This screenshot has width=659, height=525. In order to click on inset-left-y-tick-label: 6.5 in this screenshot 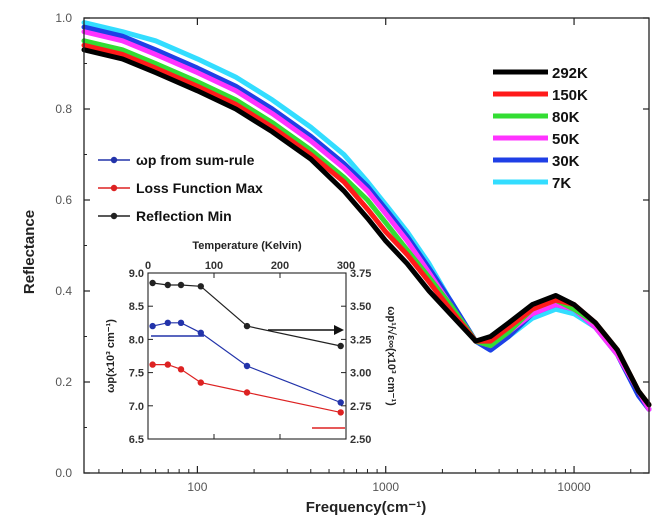, I will do `click(136, 440)`.